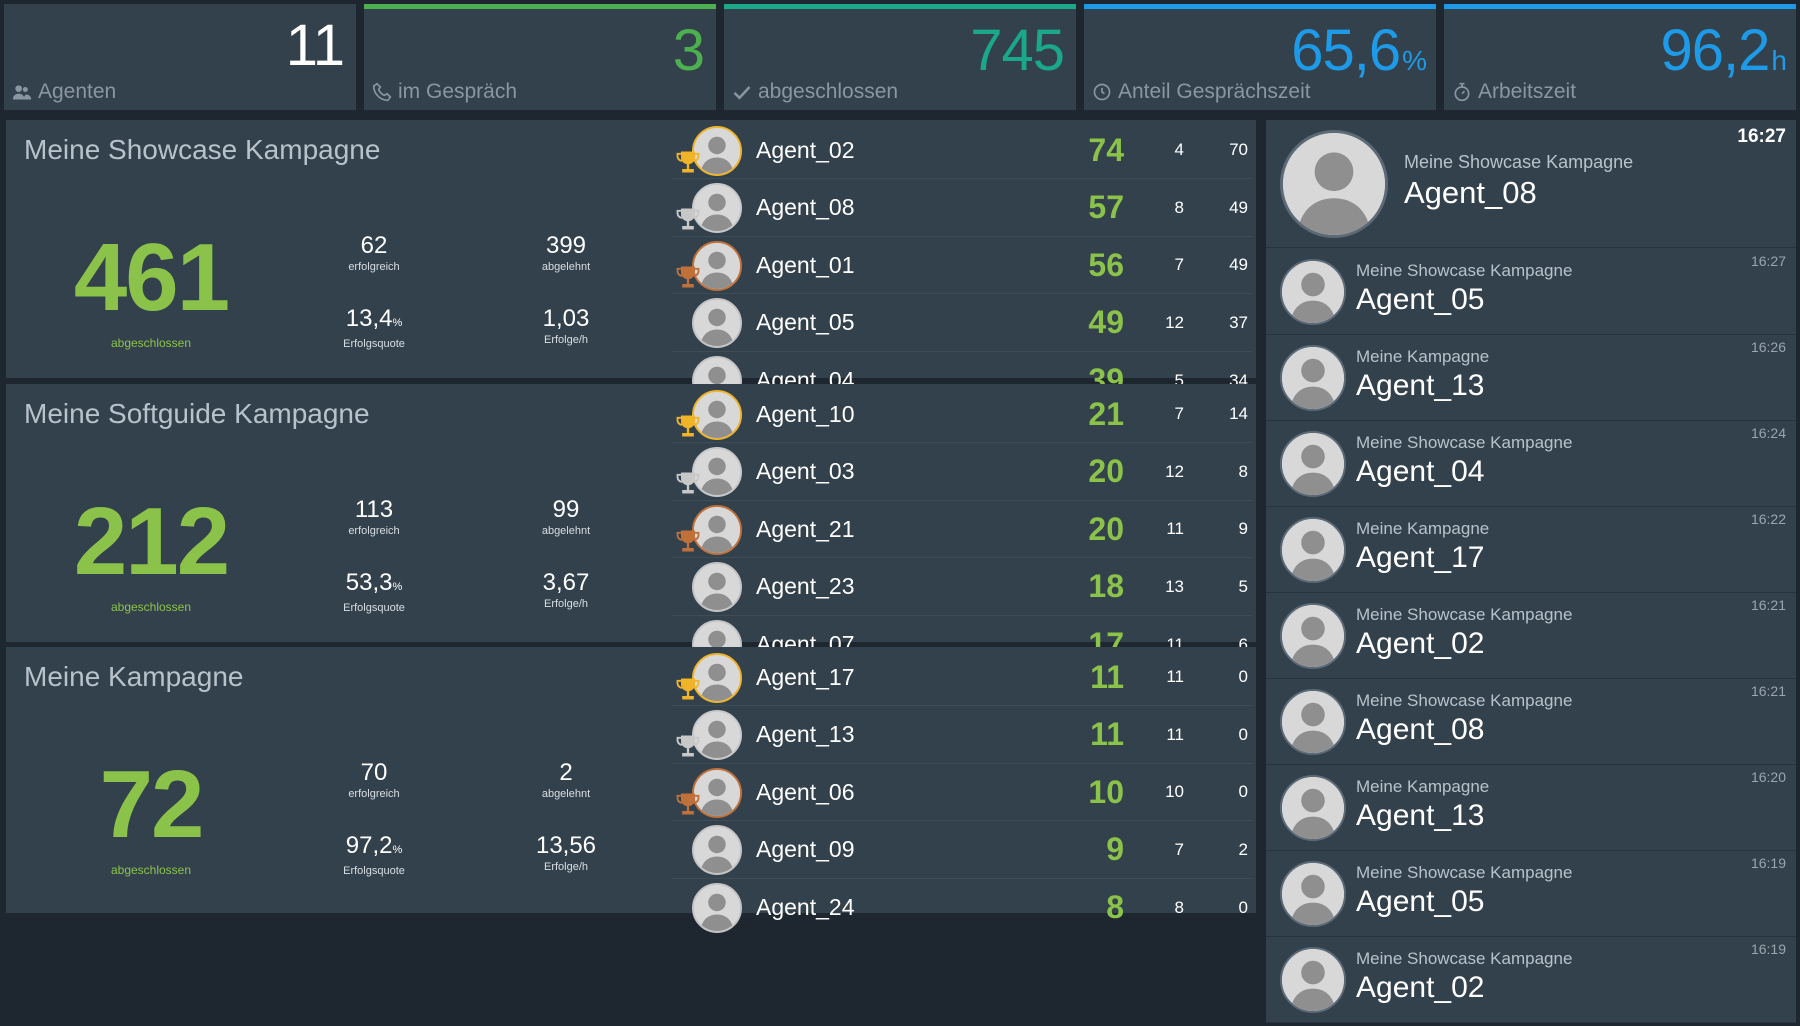 Image resolution: width=1800 pixels, height=1026 pixels. Describe the element at coordinates (374, 327) in the screenshot. I see `stat-success-rate: 13,4% Erfolgsquote` at that location.